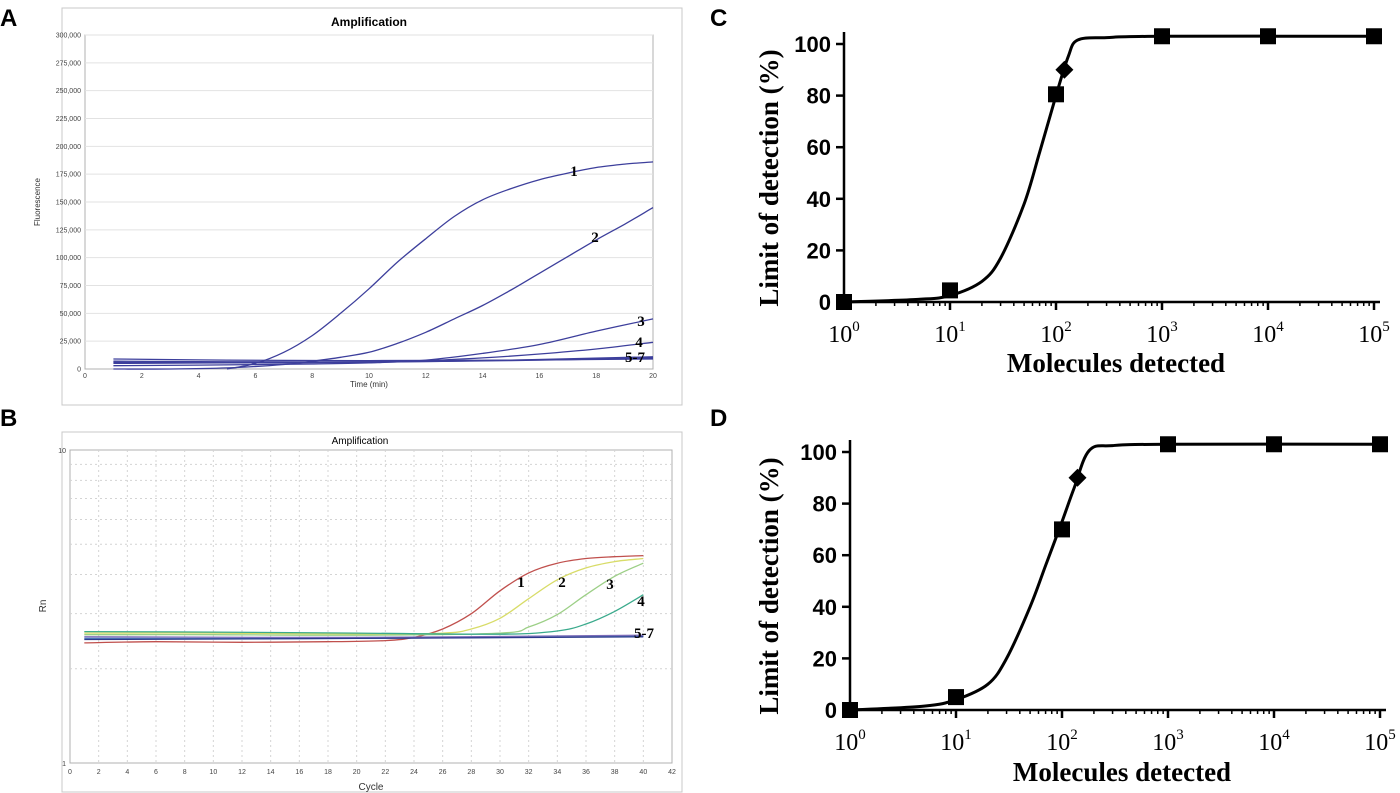 This screenshot has width=1400, height=793. I want to click on chart-b-x-tick-label: 16, so click(299, 772).